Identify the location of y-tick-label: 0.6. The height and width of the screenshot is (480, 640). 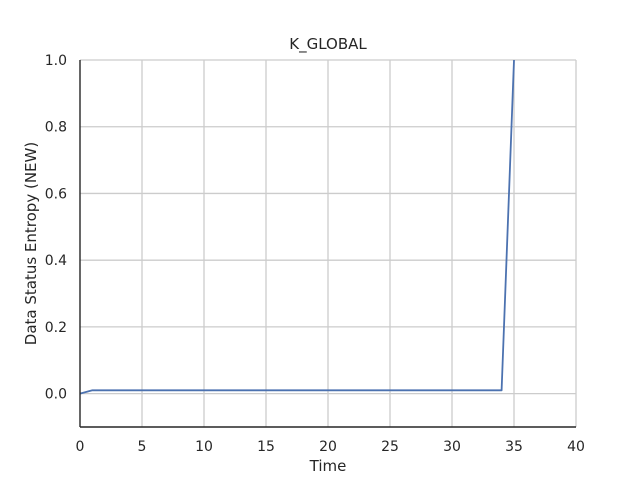
(56, 194).